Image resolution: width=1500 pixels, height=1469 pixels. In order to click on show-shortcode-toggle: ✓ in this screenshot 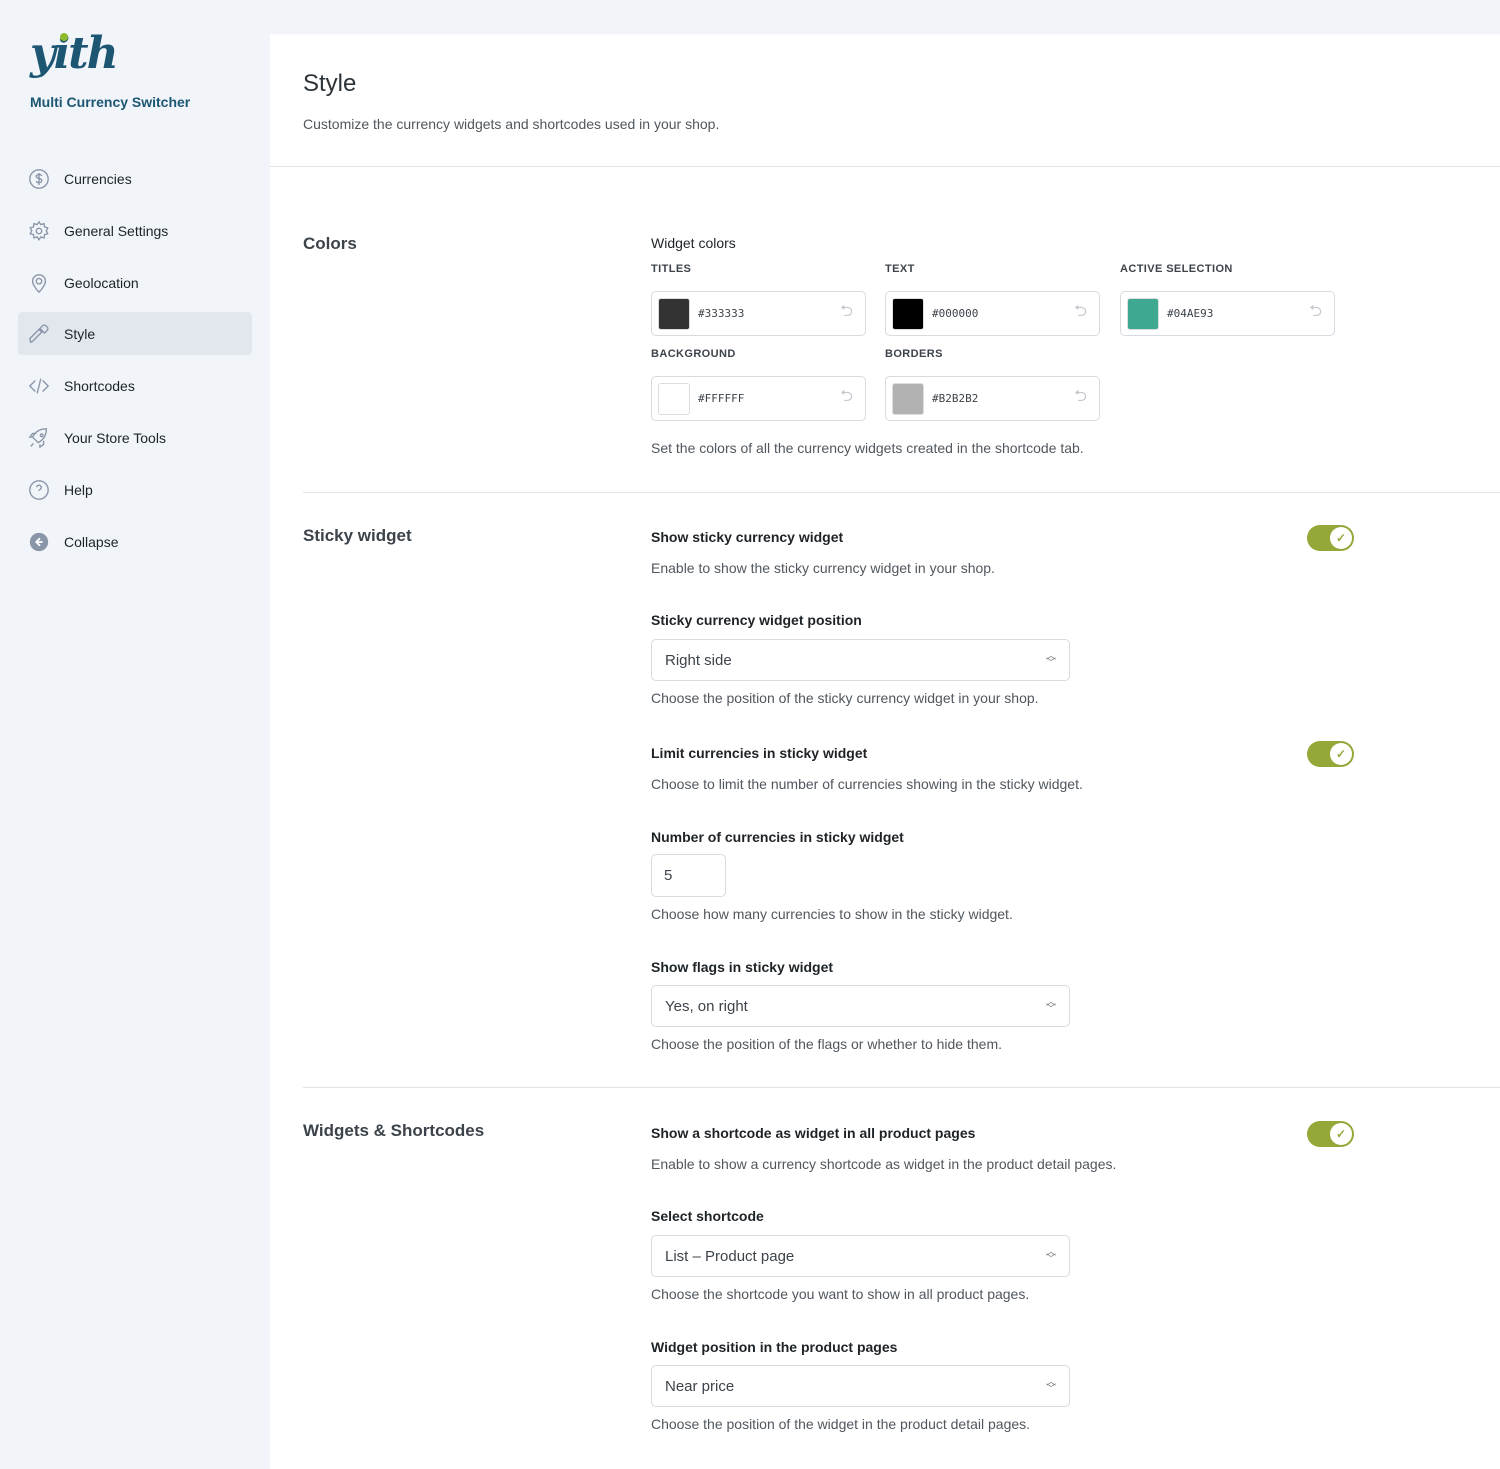, I will do `click(1330, 1134)`.